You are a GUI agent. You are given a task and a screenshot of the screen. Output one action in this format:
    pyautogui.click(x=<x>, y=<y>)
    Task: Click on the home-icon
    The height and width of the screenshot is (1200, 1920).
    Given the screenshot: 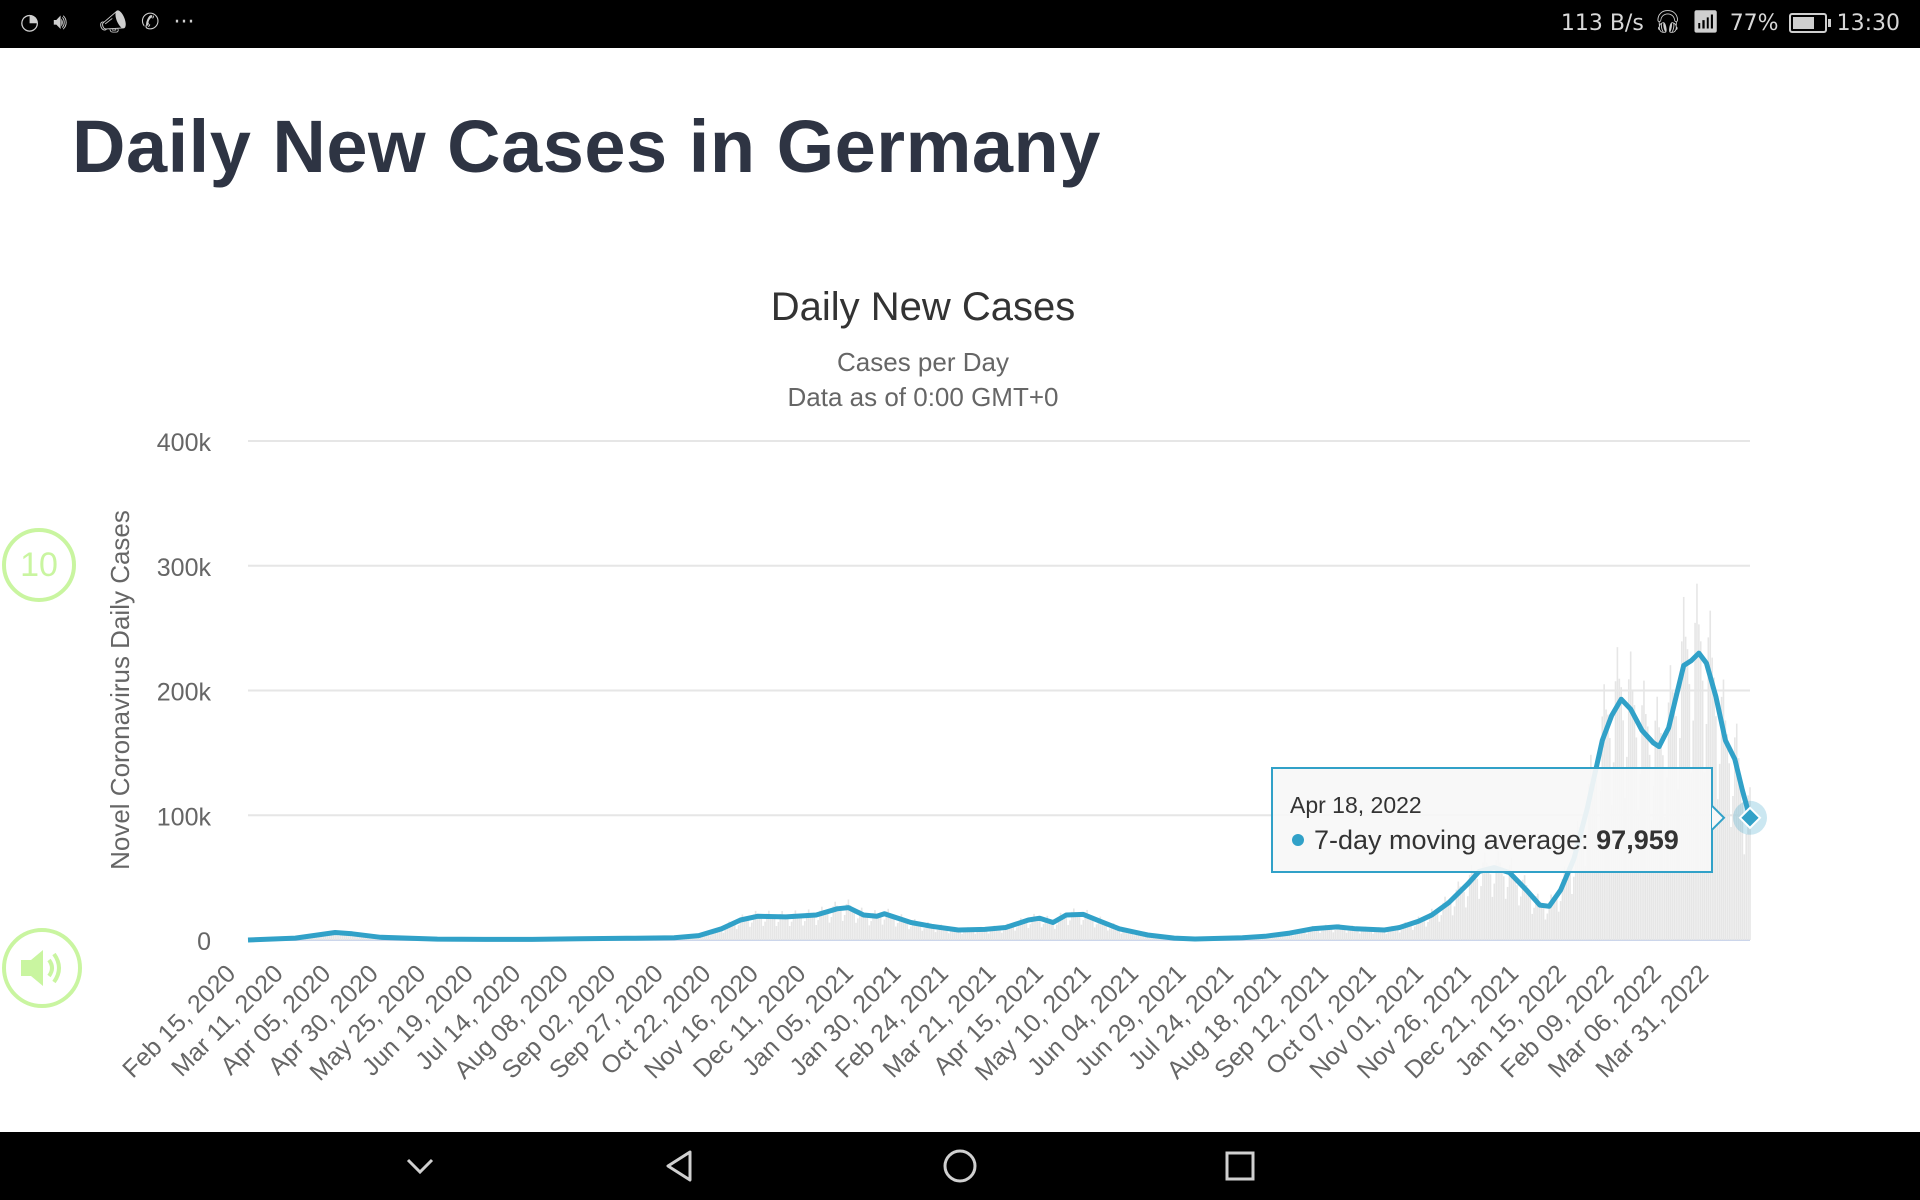 What is the action you would take?
    pyautogui.click(x=960, y=1166)
    